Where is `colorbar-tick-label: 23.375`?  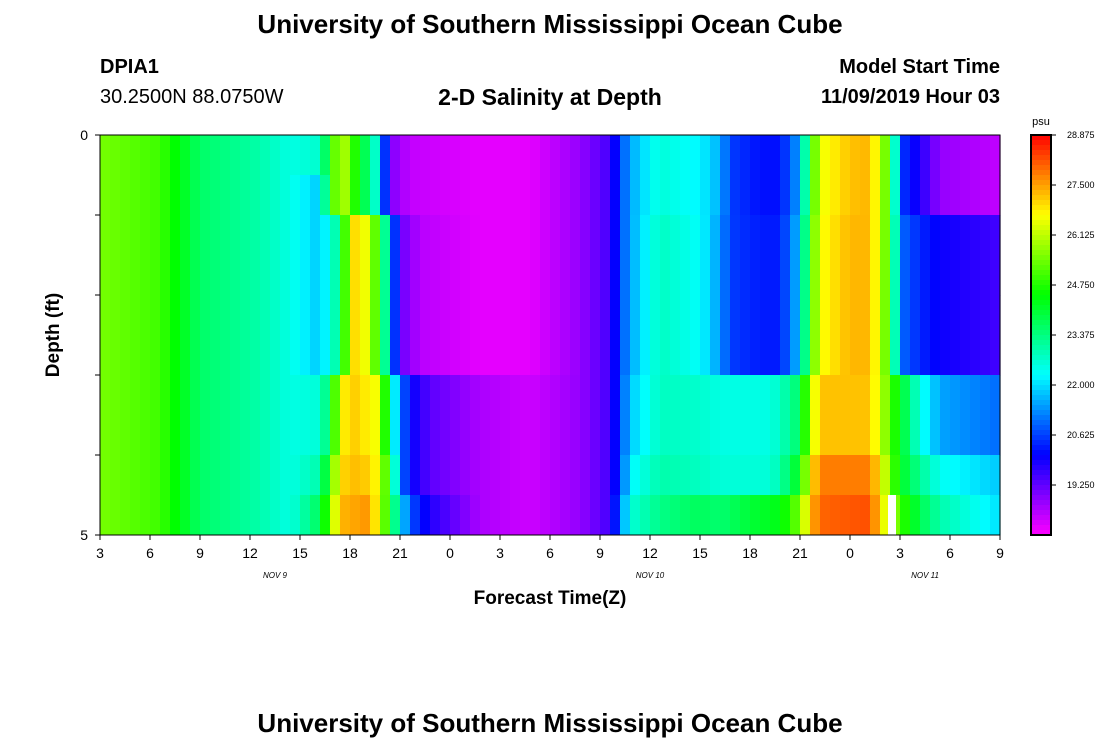 colorbar-tick-label: 23.375 is located at coordinates (1081, 335).